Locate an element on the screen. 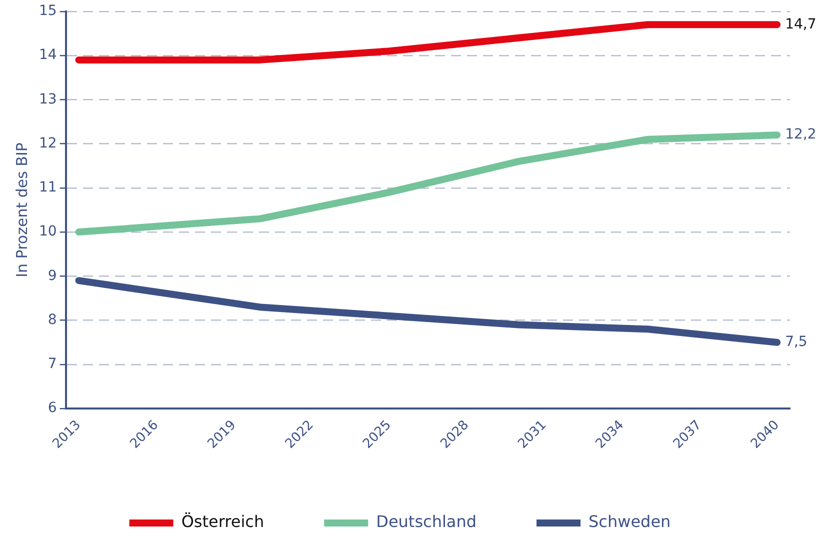 The image size is (830, 541). y-axis-title: In Prozent des BIP is located at coordinates (21, 210).